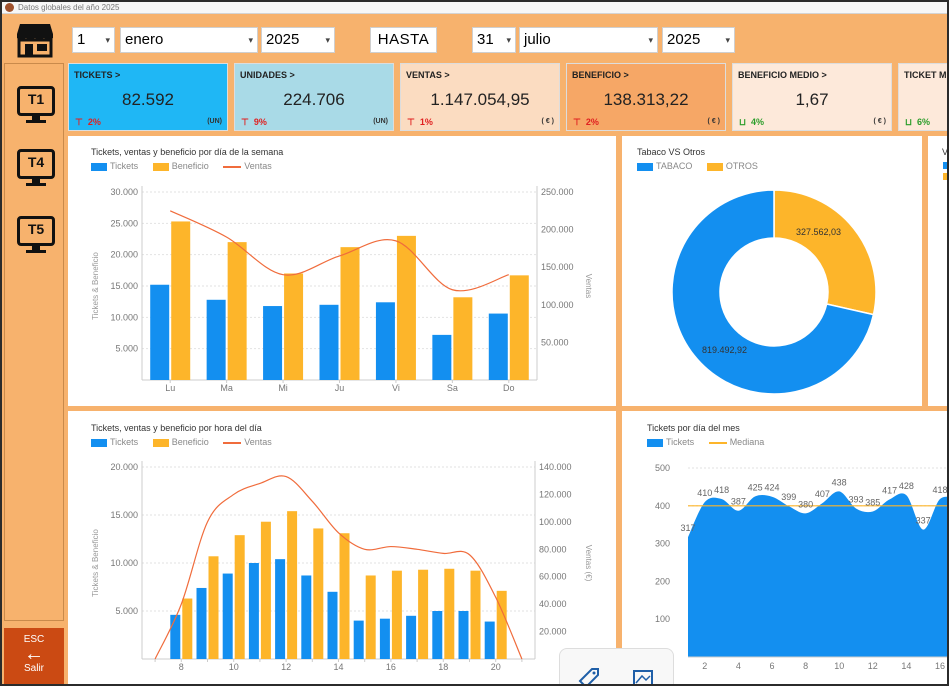  I want to click on legend-beneficio: Beneficio, so click(190, 166).